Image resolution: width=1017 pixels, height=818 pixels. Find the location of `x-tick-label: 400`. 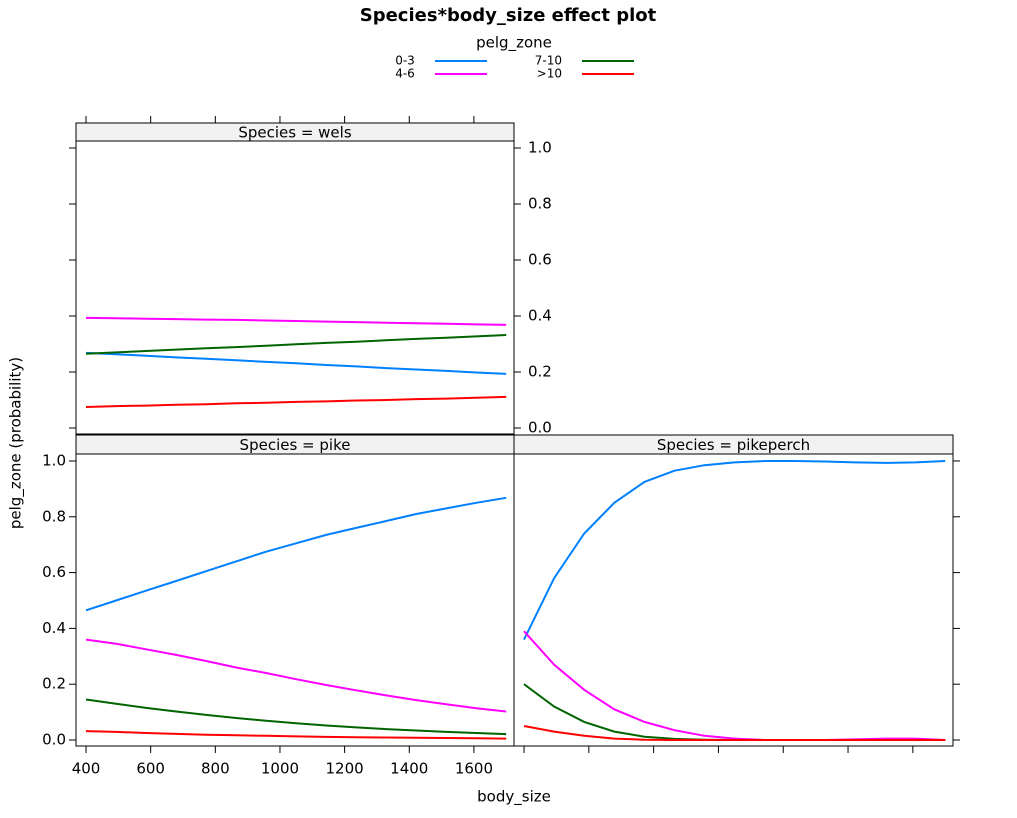

x-tick-label: 400 is located at coordinates (86, 769).